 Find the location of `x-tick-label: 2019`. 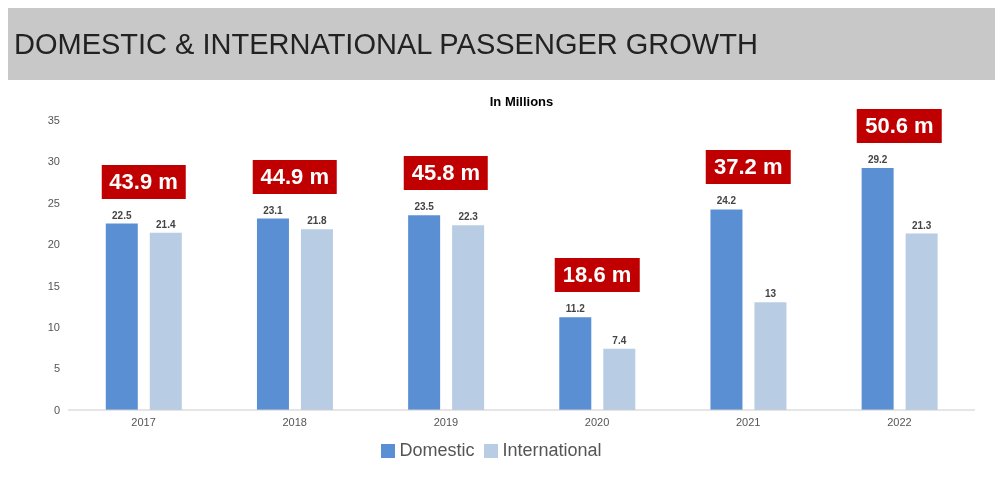

x-tick-label: 2019 is located at coordinates (446, 421).